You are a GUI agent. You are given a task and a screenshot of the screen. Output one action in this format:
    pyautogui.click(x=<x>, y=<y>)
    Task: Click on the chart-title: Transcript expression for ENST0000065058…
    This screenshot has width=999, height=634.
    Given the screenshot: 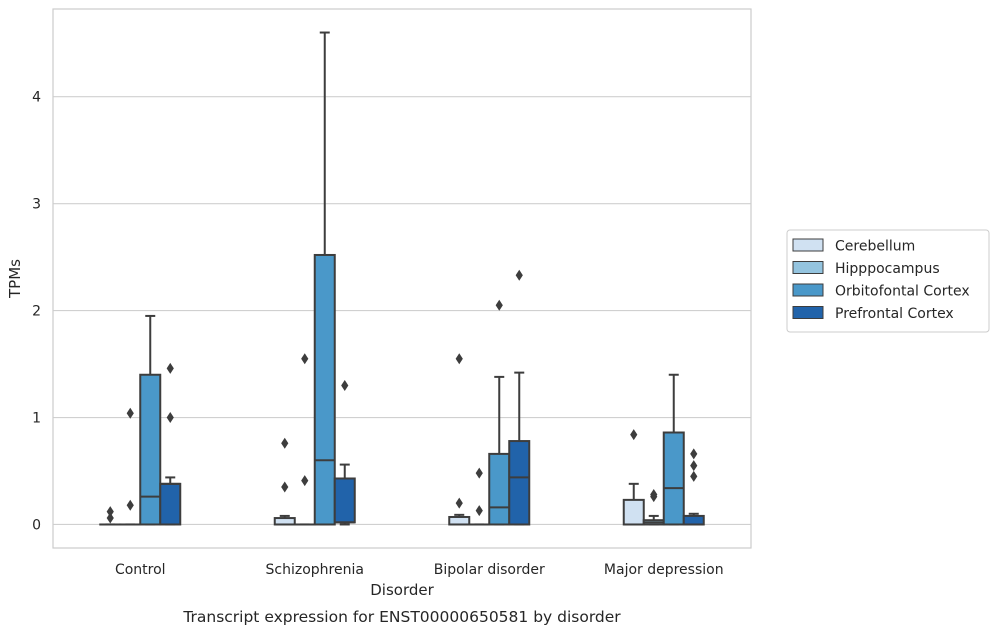 What is the action you would take?
    pyautogui.click(x=401, y=617)
    